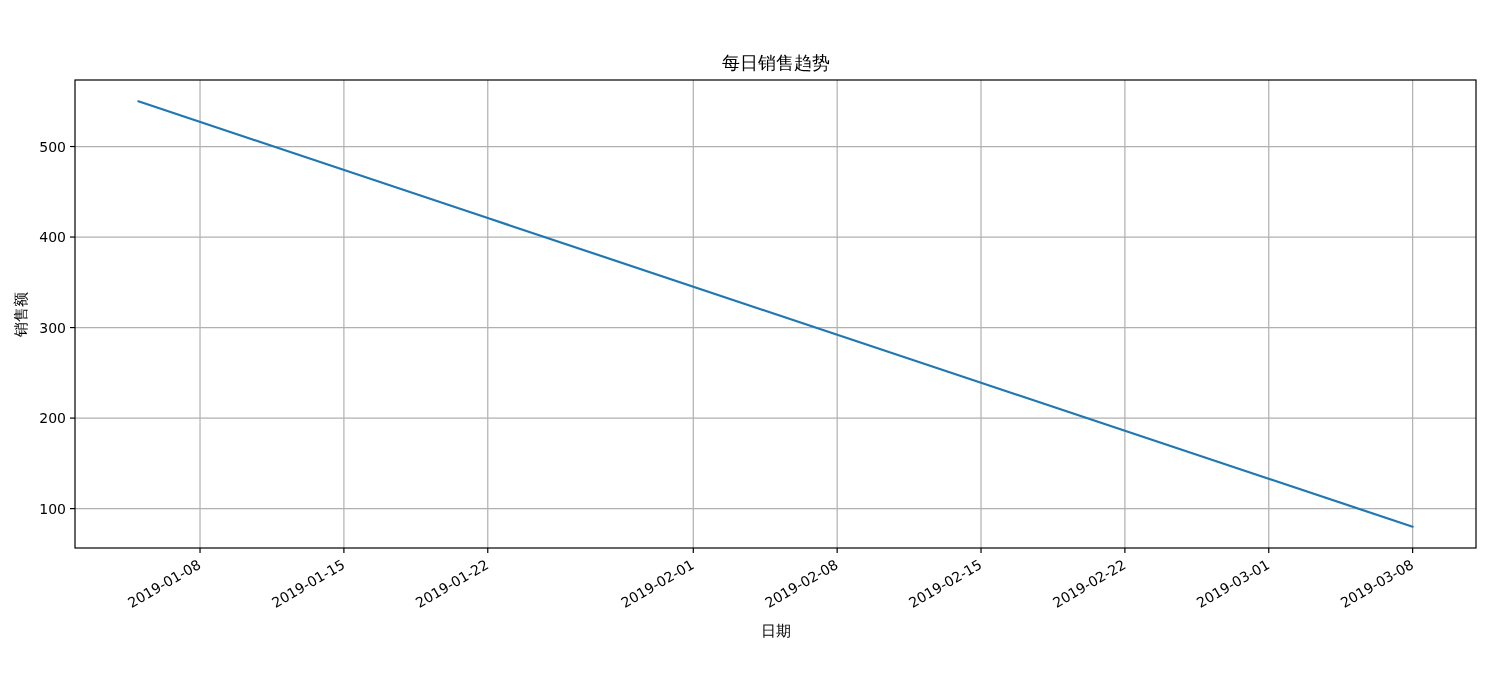 The image size is (1490, 689). What do you see at coordinates (52, 146) in the screenshot?
I see `y-tick-label: 500` at bounding box center [52, 146].